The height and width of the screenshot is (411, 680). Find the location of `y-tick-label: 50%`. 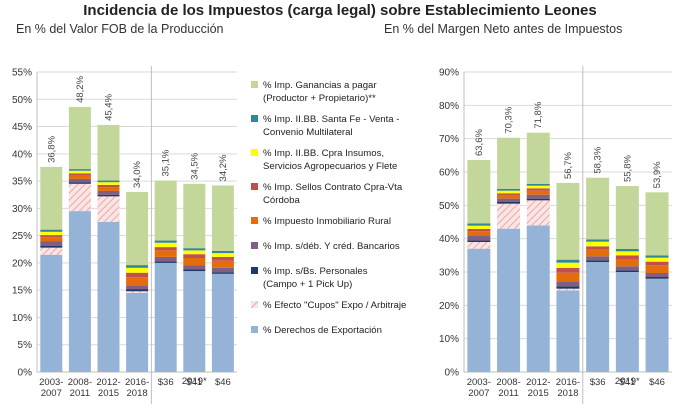

y-tick-label: 50% is located at coordinates (449, 206).